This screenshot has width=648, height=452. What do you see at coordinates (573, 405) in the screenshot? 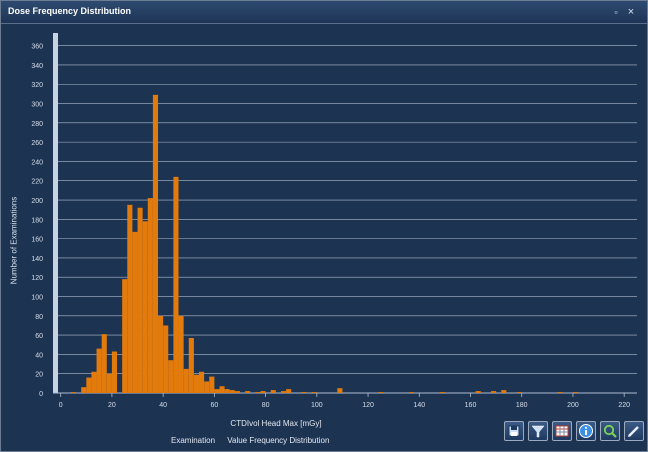
I see `x-tick-label: 200` at bounding box center [573, 405].